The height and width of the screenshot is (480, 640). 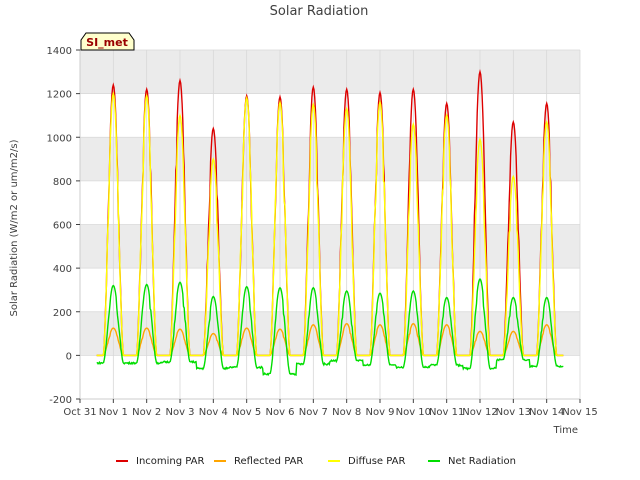 What do you see at coordinates (146, 412) in the screenshot?
I see `x-tick-label: Nov 2` at bounding box center [146, 412].